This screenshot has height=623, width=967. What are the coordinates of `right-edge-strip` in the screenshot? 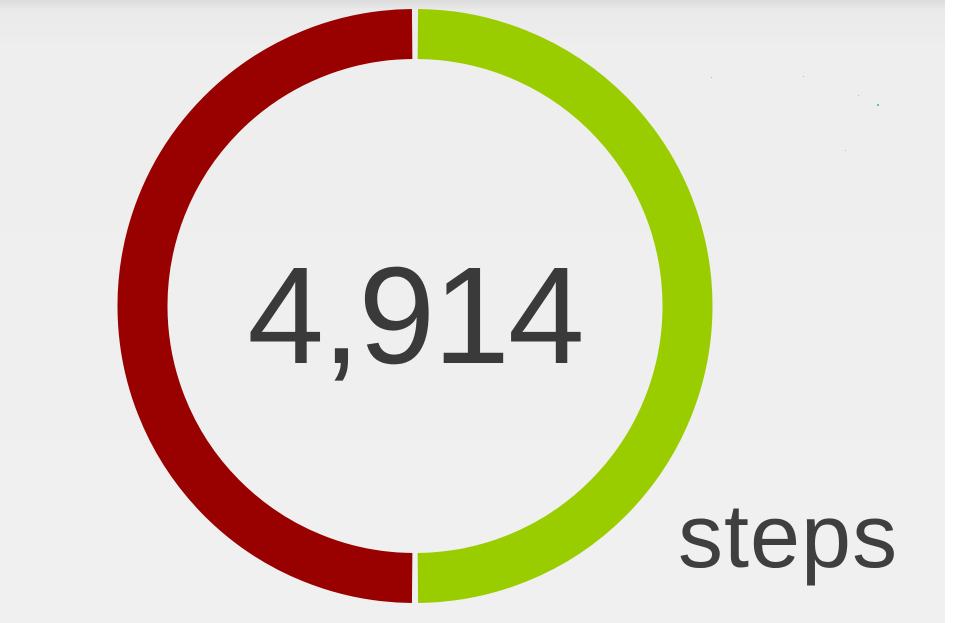 It's located at (956, 311).